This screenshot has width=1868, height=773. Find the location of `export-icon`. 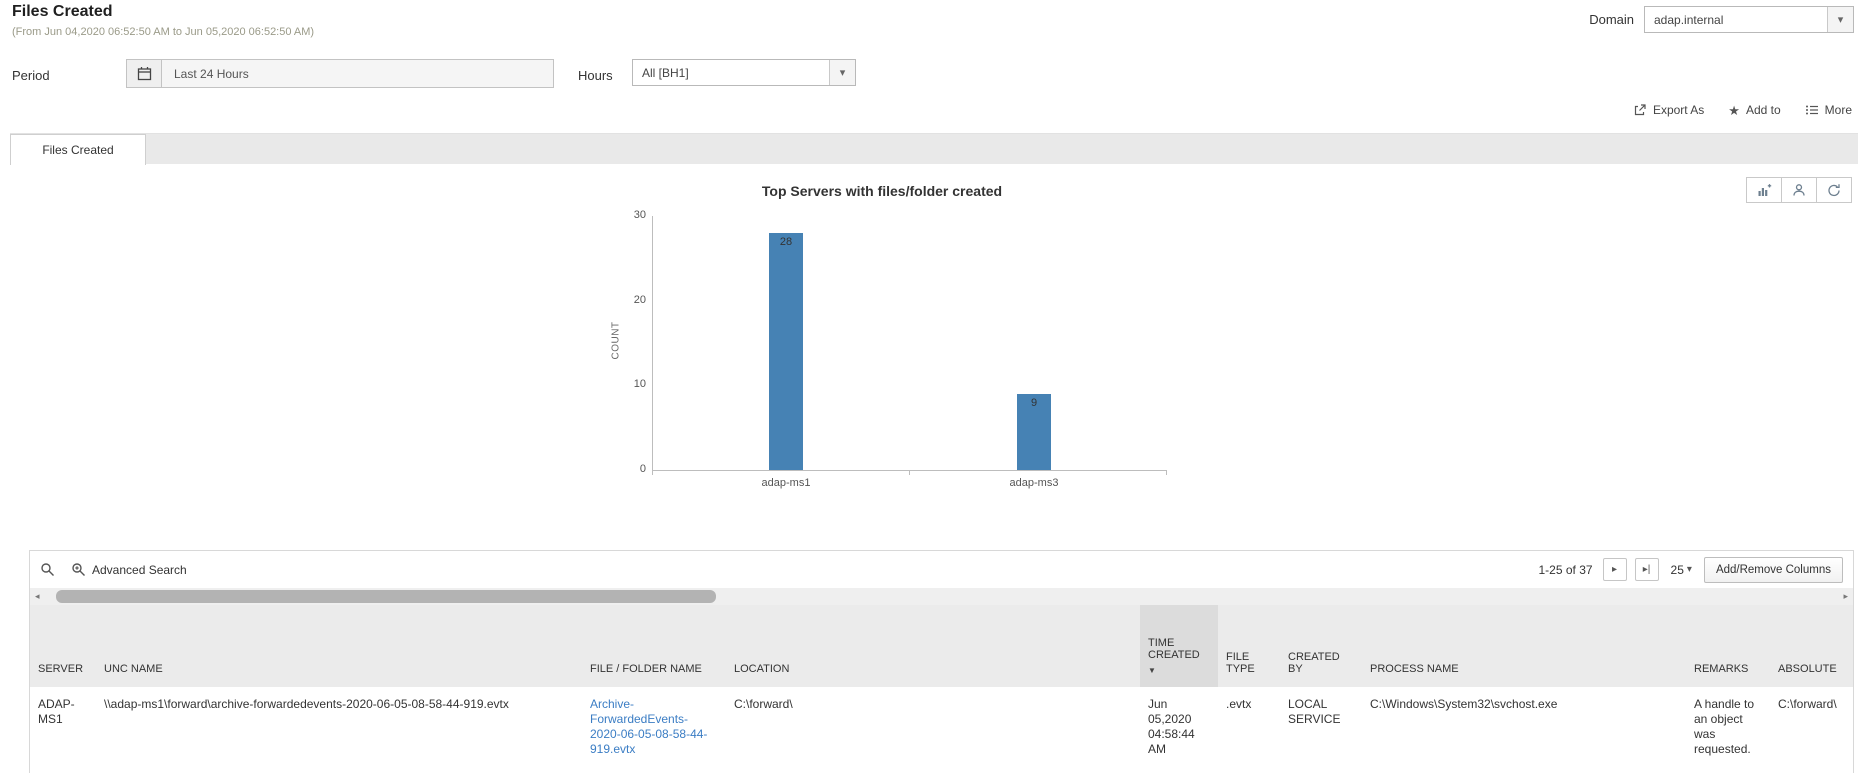

export-icon is located at coordinates (1640, 110).